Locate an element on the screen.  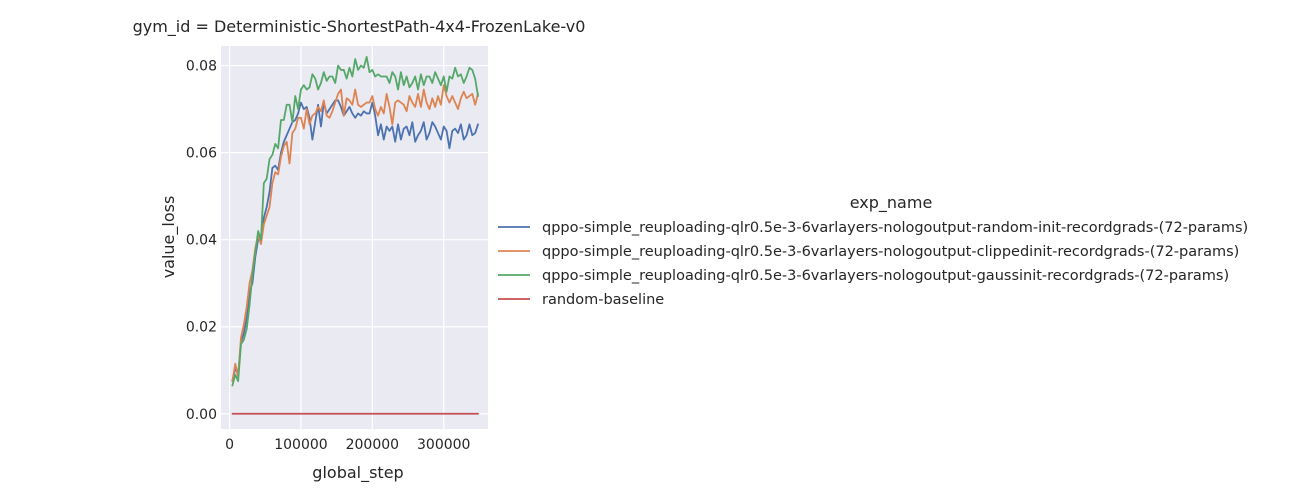
y-axis-ticks: 0.00 0.02 0.04 0.06 0.08 is located at coordinates (201, 241).